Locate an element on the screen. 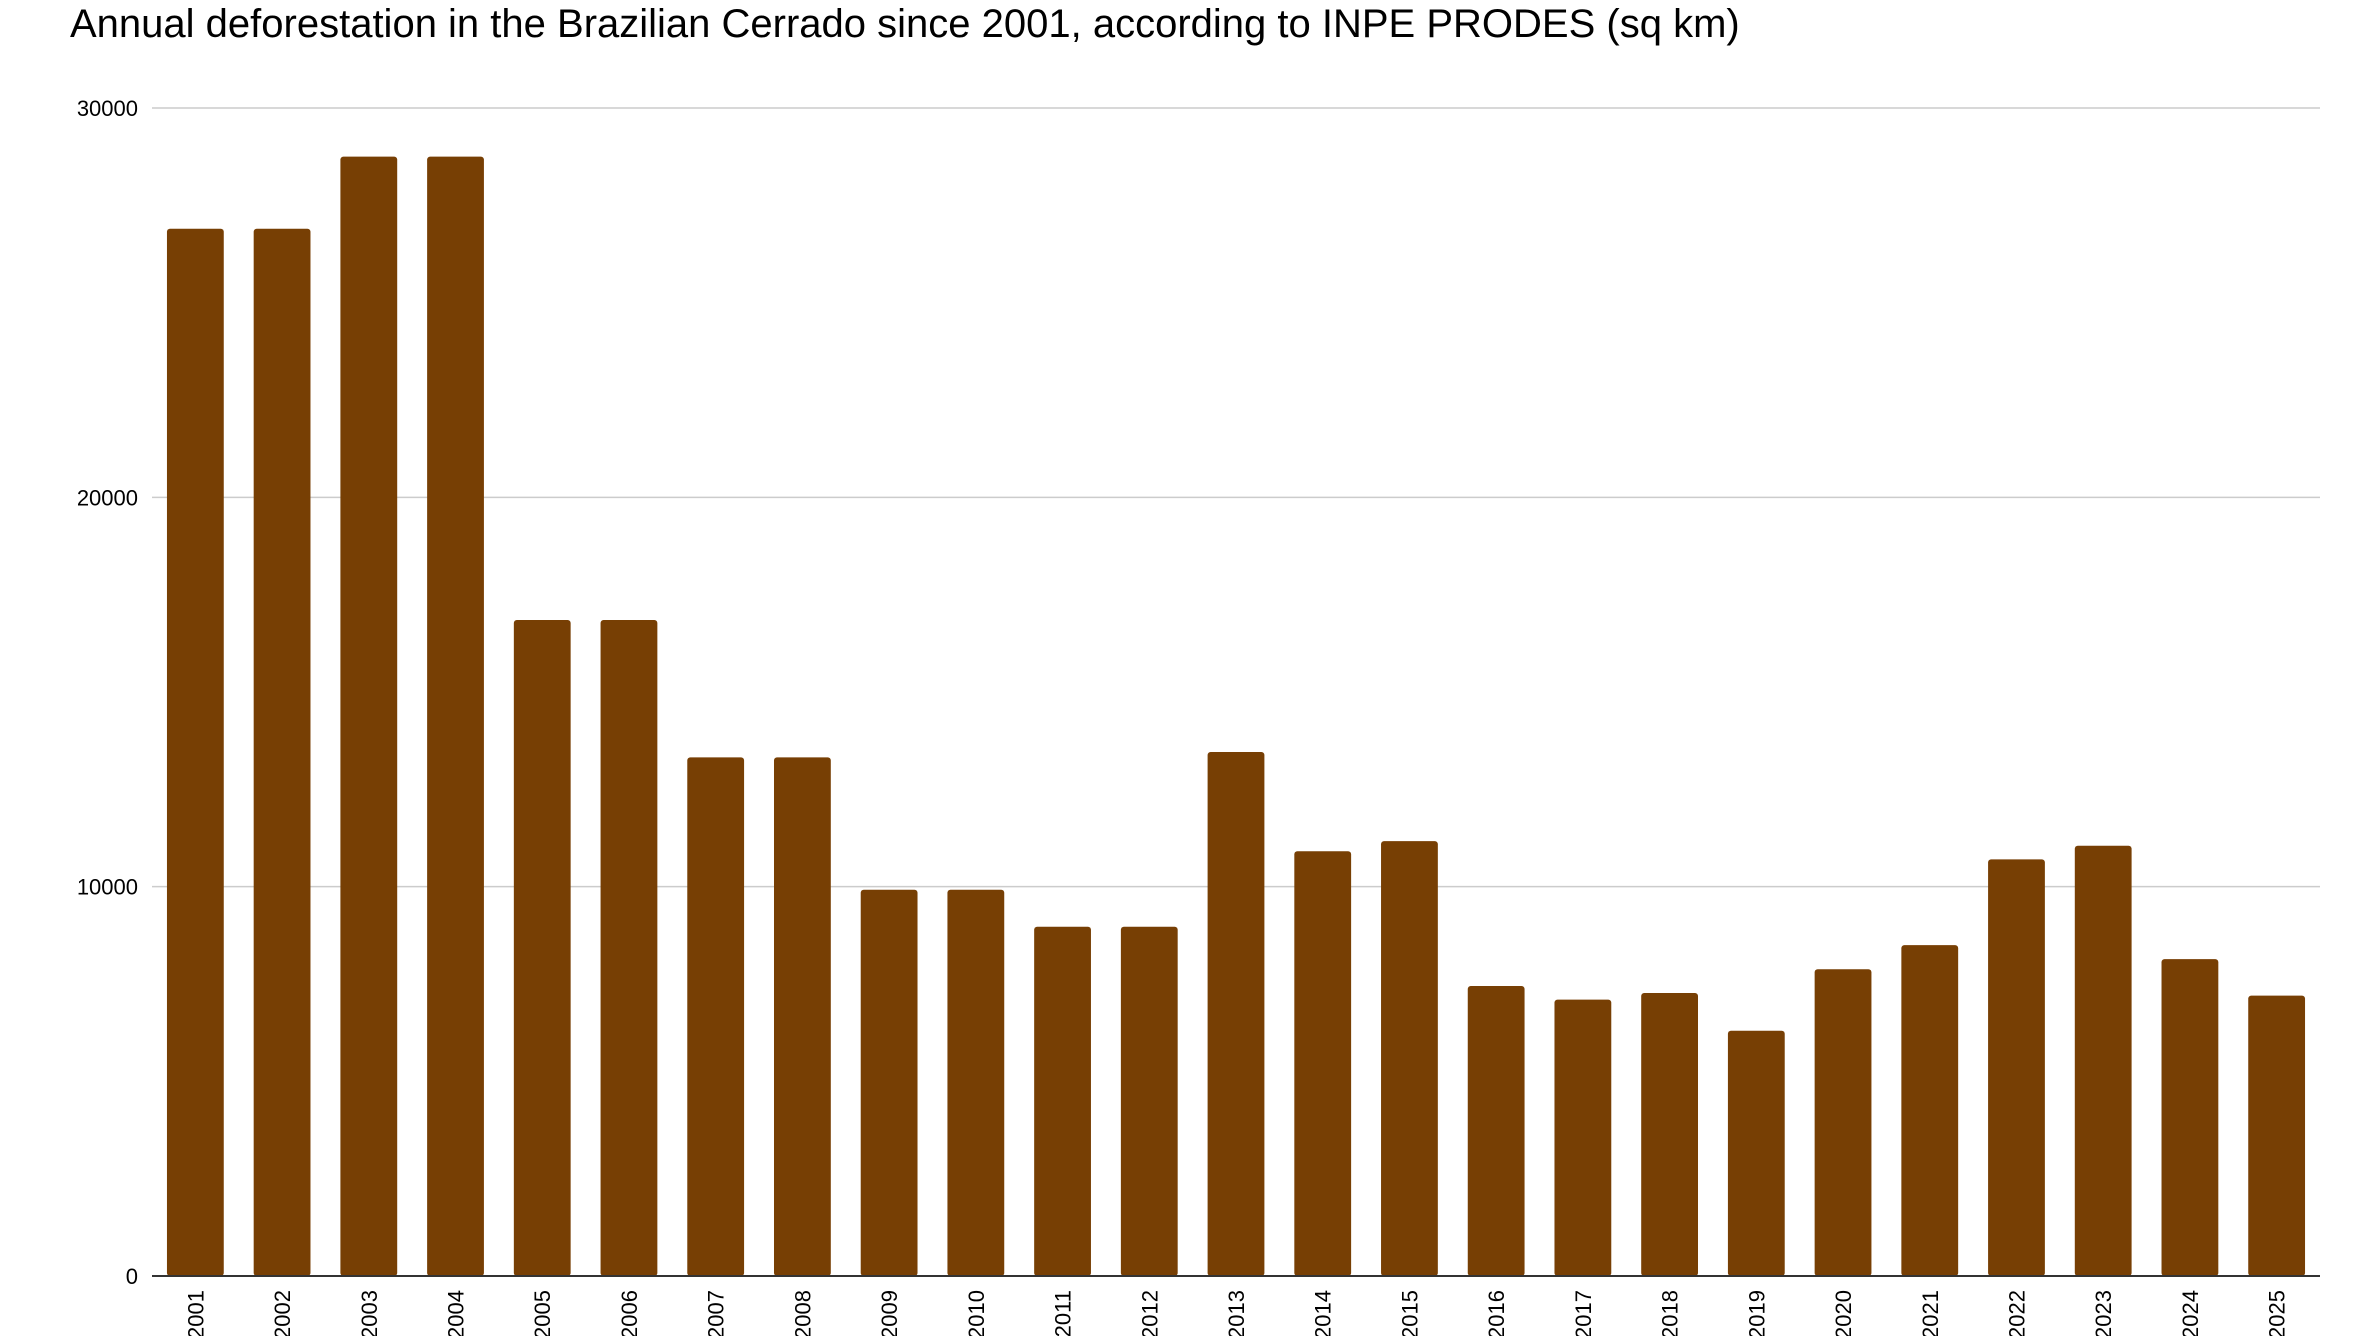 This screenshot has height=1336, width=2374. x-tick-label: 2010 is located at coordinates (976, 1313).